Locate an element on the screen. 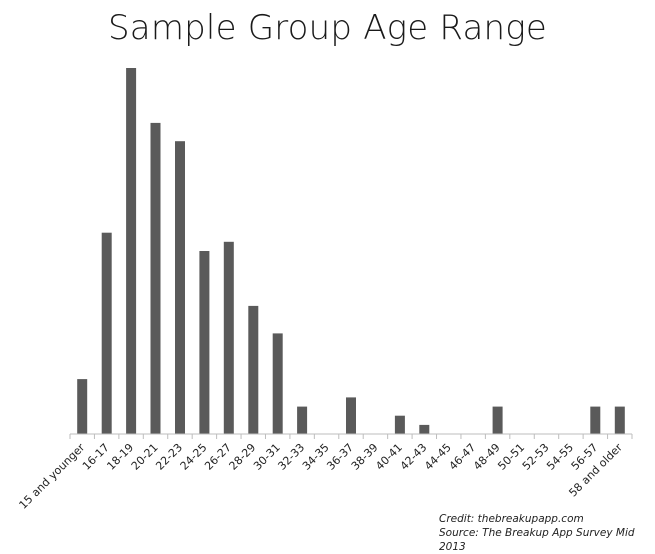 This screenshot has width=655, height=554. x-tick-label: 28-29 is located at coordinates (243, 457).